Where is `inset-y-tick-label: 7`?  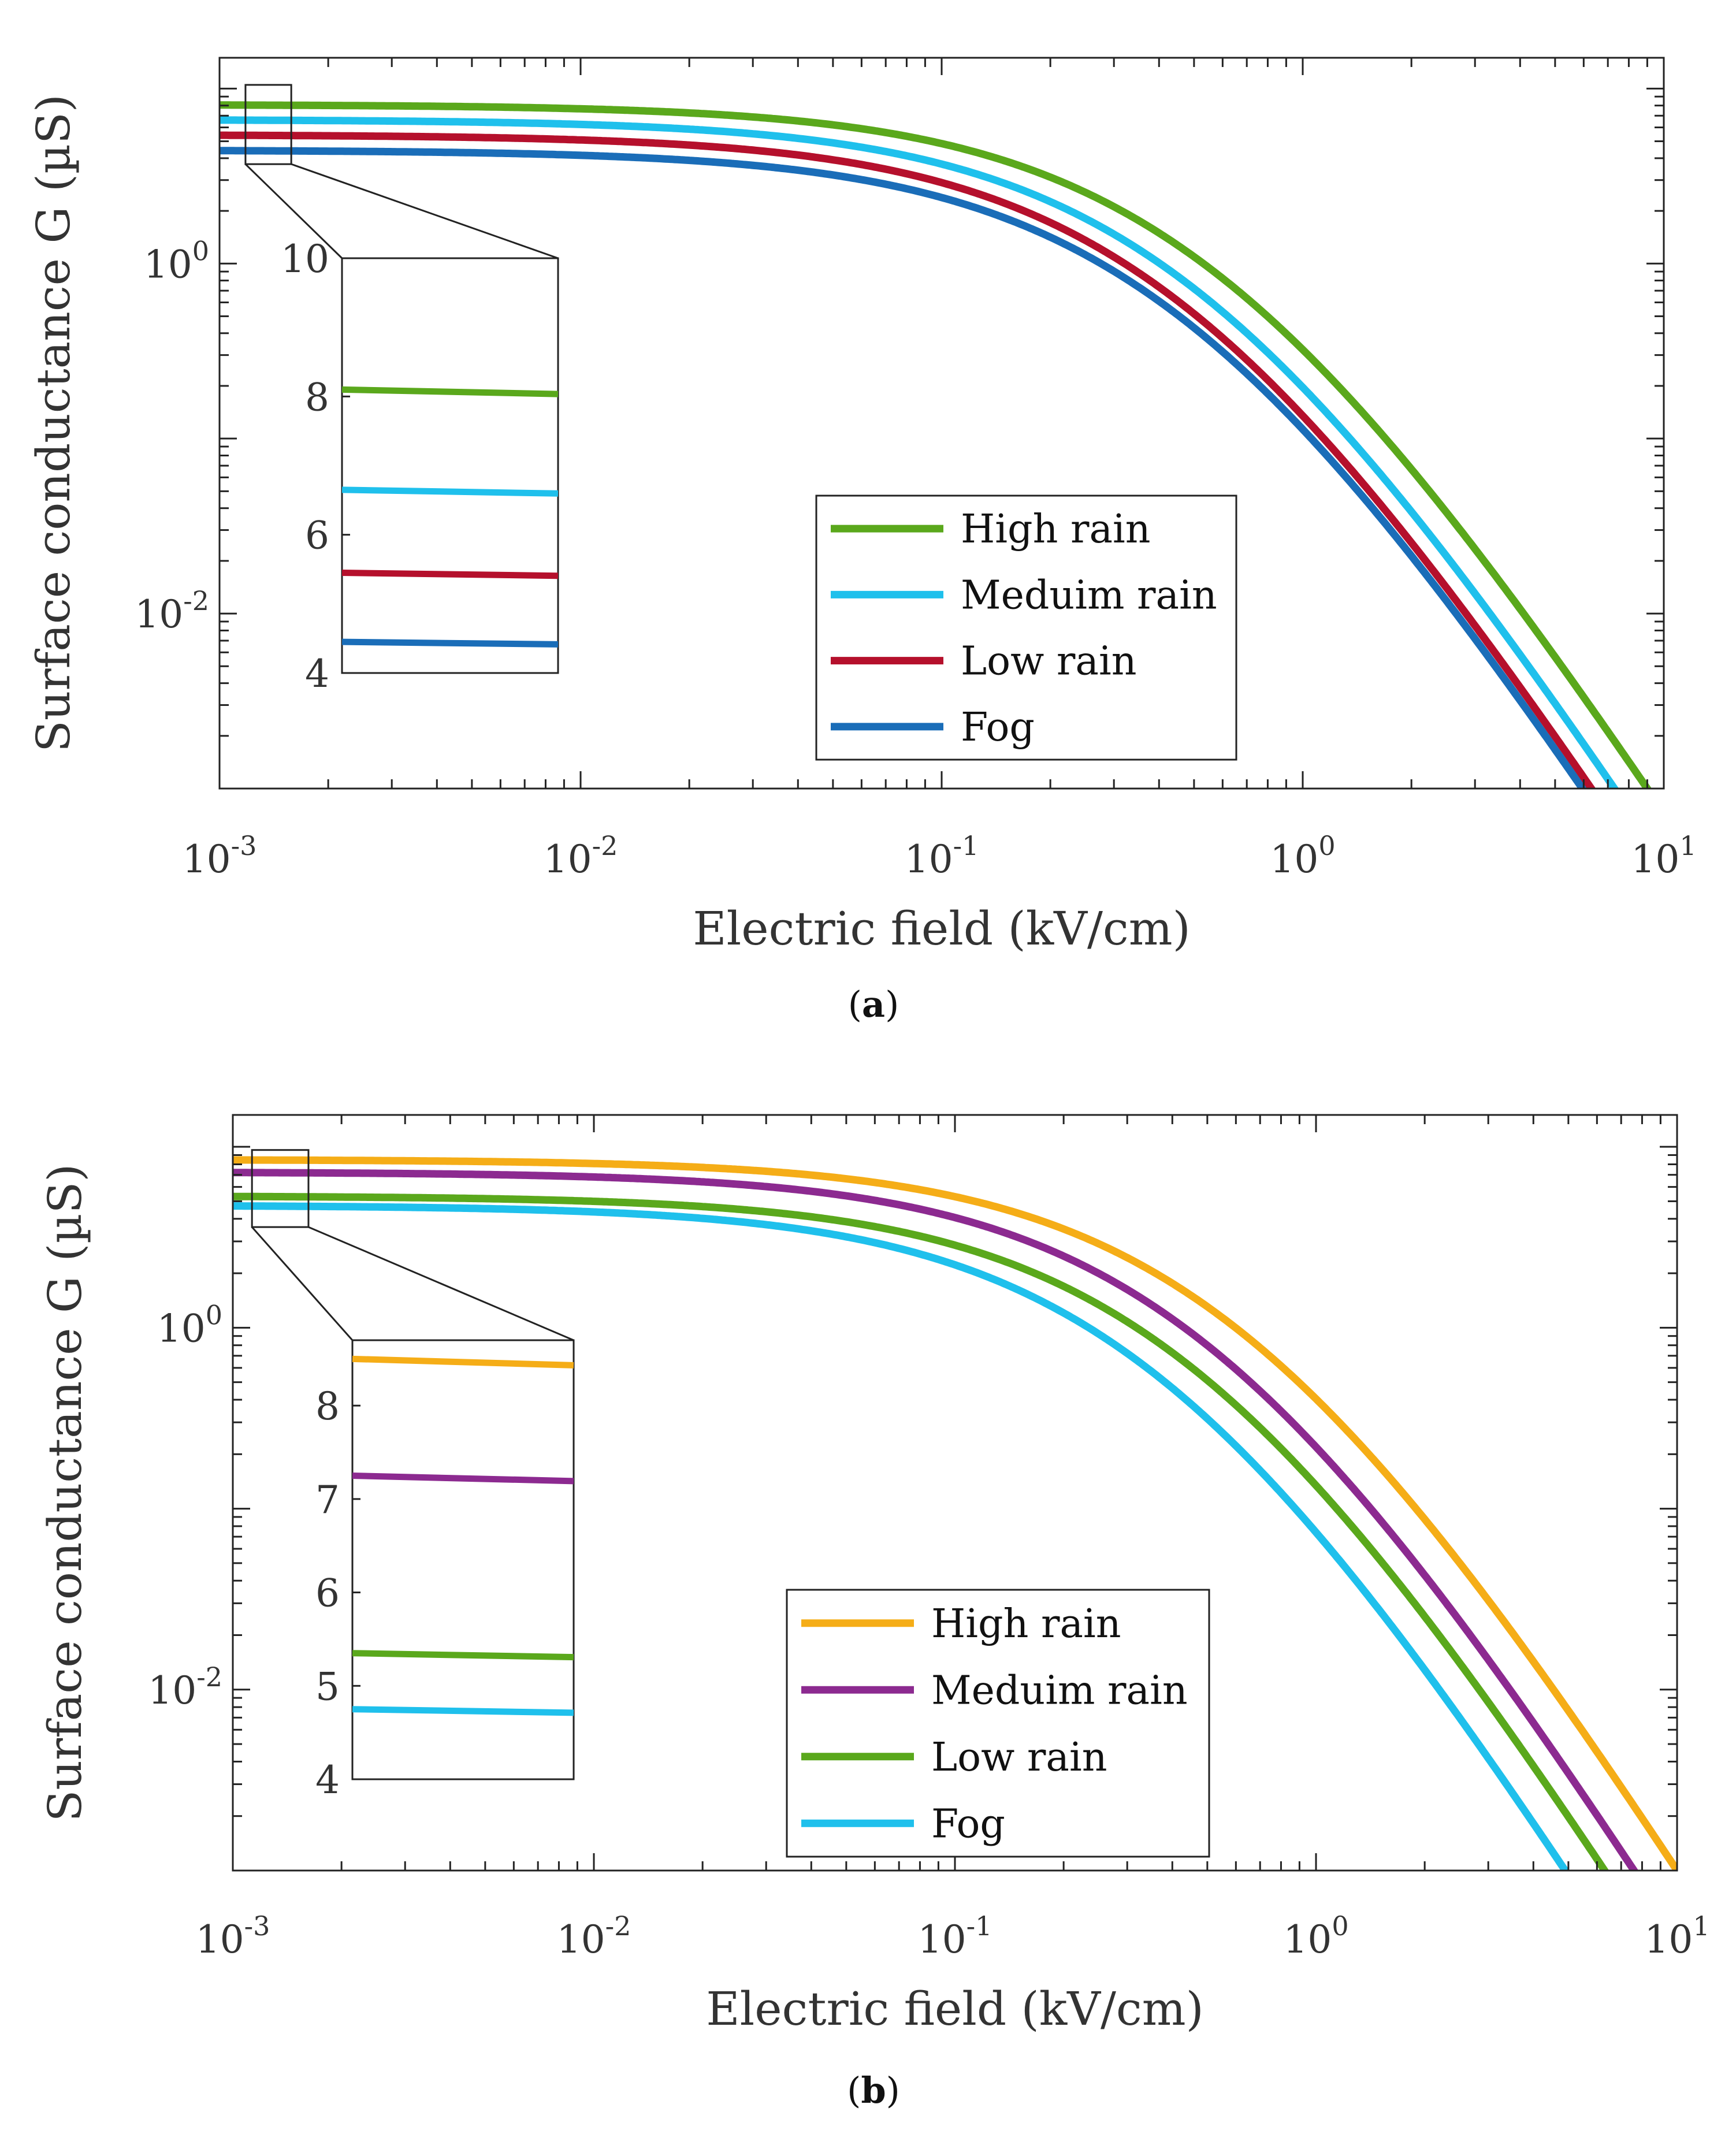
inset-y-tick-label: 7 is located at coordinates (327, 1500).